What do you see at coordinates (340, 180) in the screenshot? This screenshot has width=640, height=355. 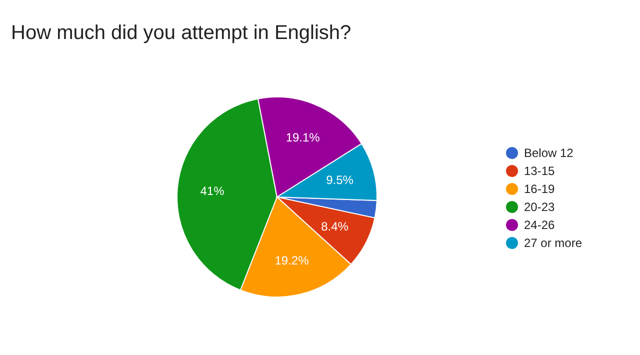 I see `data-label: 9.5%` at bounding box center [340, 180].